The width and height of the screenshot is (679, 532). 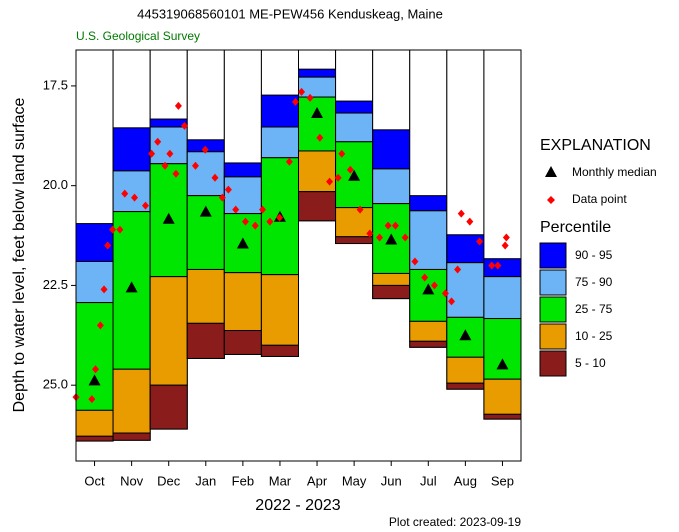 What do you see at coordinates (428, 480) in the screenshot?
I see `x-tick-label: Jul` at bounding box center [428, 480].